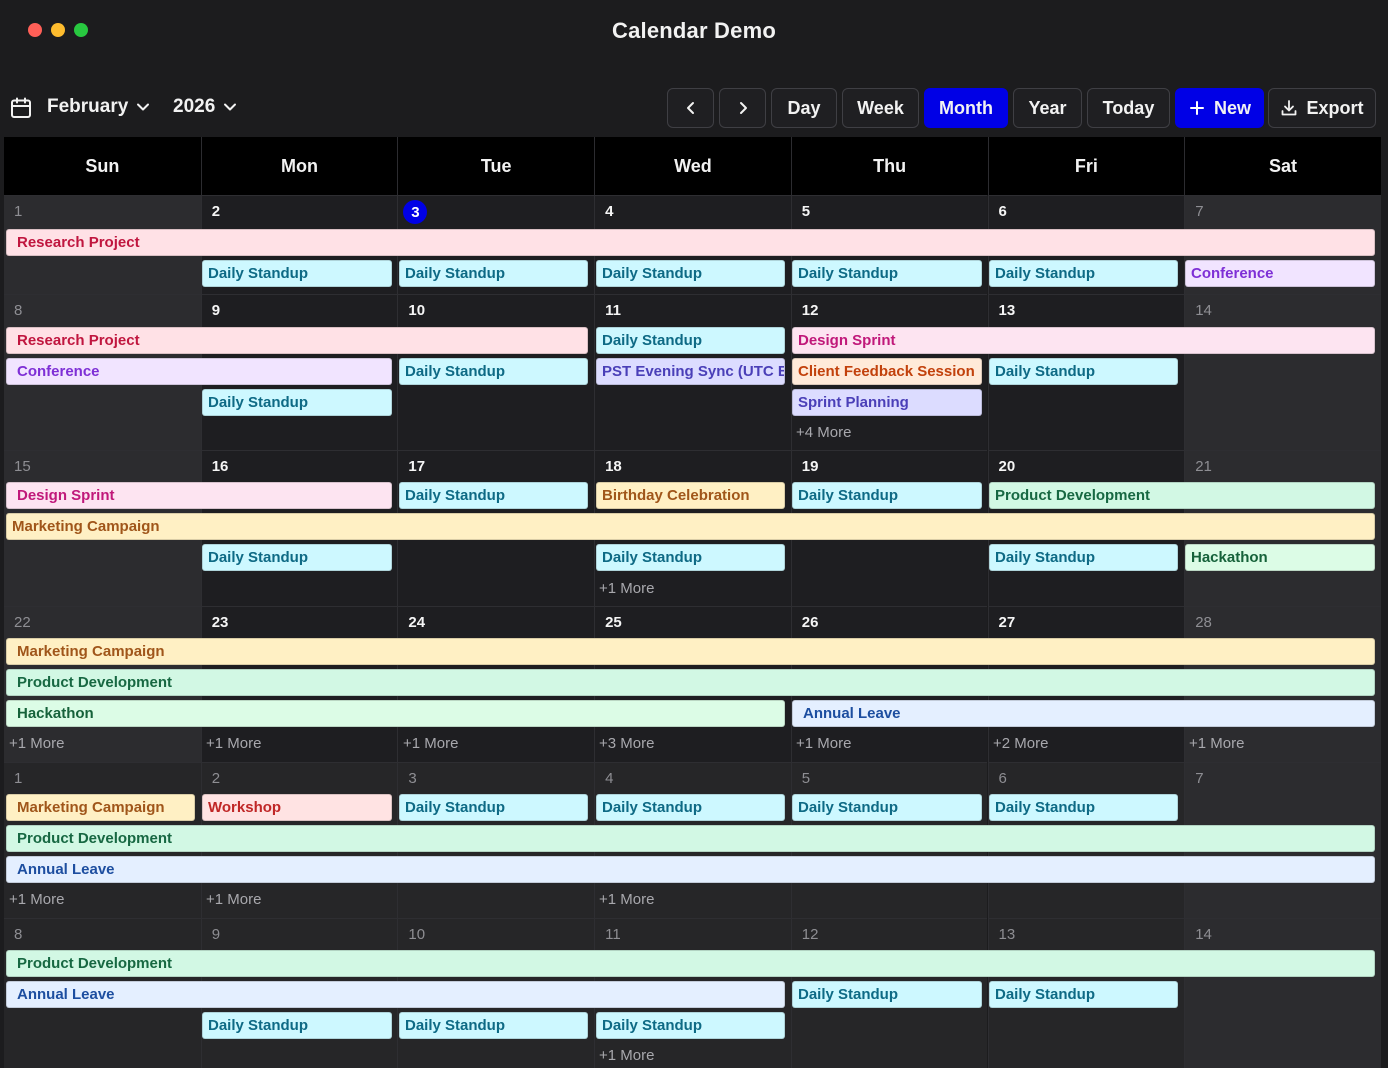 The image size is (1388, 1068). Describe the element at coordinates (22, 622) in the screenshot. I see `day-number: 22` at that location.